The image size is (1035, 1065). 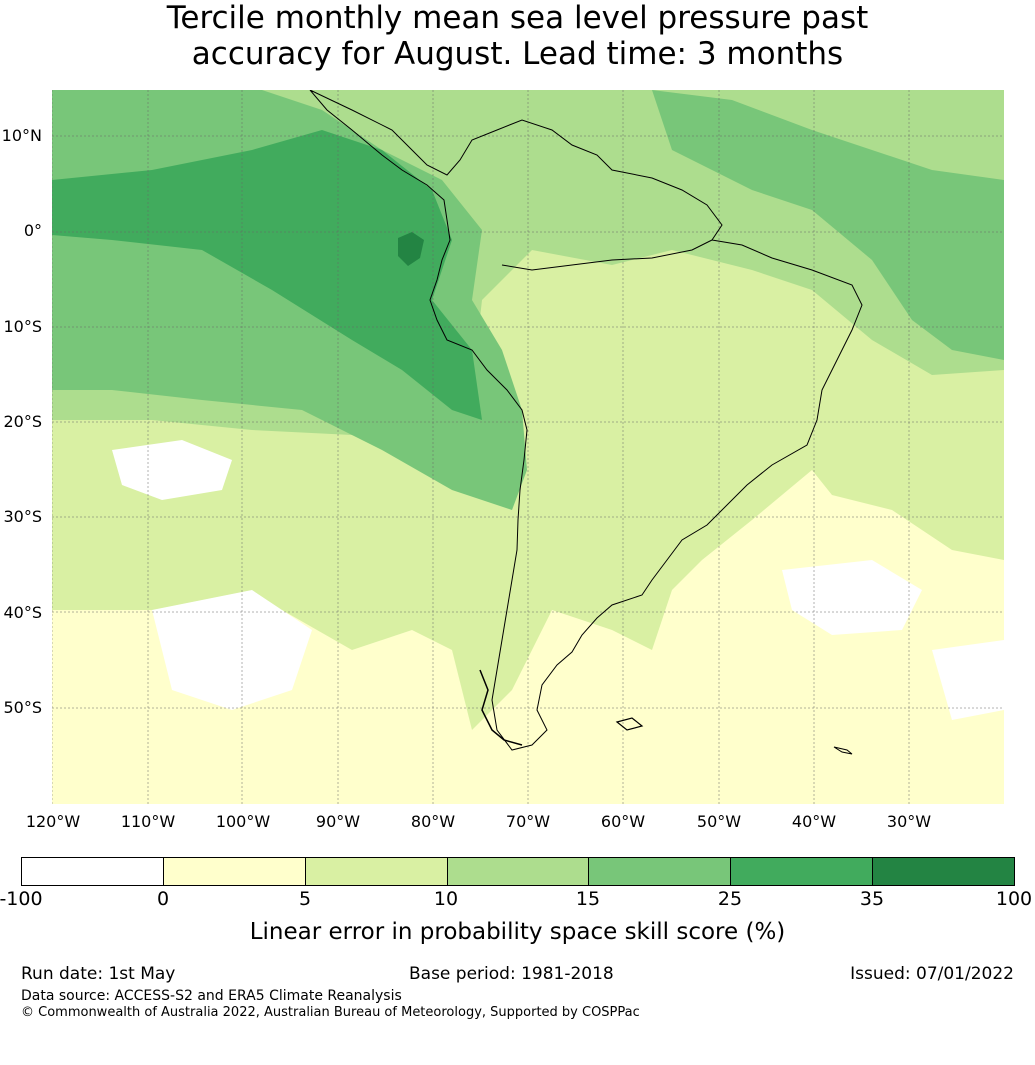 I want to click on chilean-islands, so click(x=501, y=707).